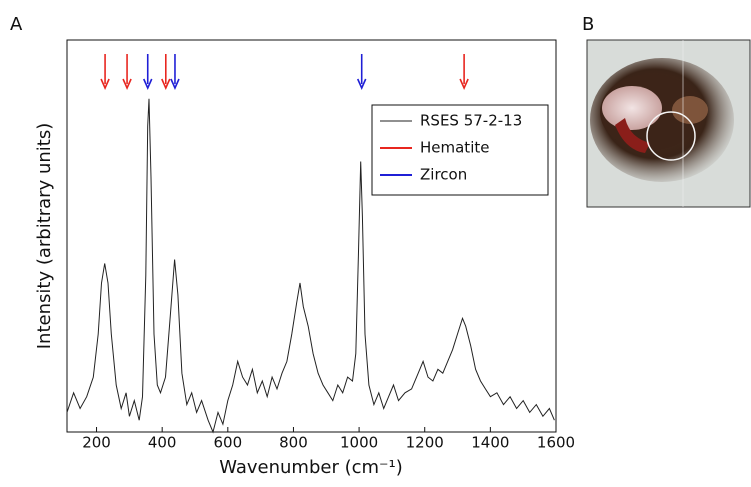 This screenshot has height=487, width=751. Describe the element at coordinates (227, 443) in the screenshot. I see `x-tick-label: 600` at that location.